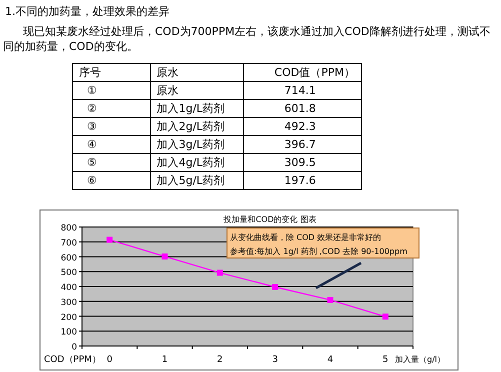  What do you see at coordinates (247, 39) in the screenshot?
I see `text: 现已知某废水经过处理后，COD为700PPM左右，该废水通过加入COD降解剂进行处理，测试不同的加药量，COD的变化。` at bounding box center [247, 39].